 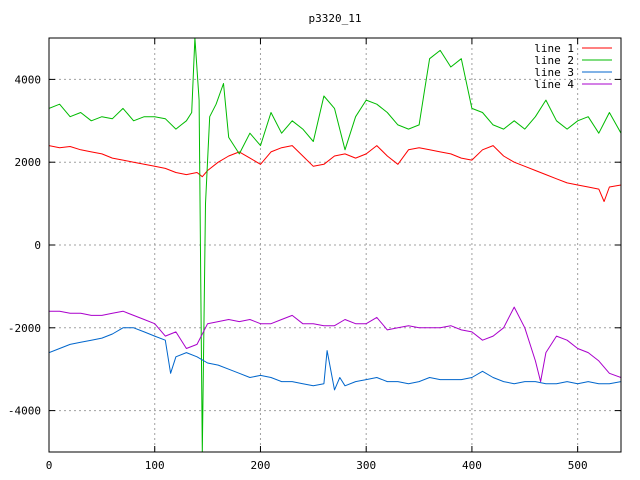 What do you see at coordinates (578, 465) in the screenshot?
I see `x-tick-label: 500` at bounding box center [578, 465].